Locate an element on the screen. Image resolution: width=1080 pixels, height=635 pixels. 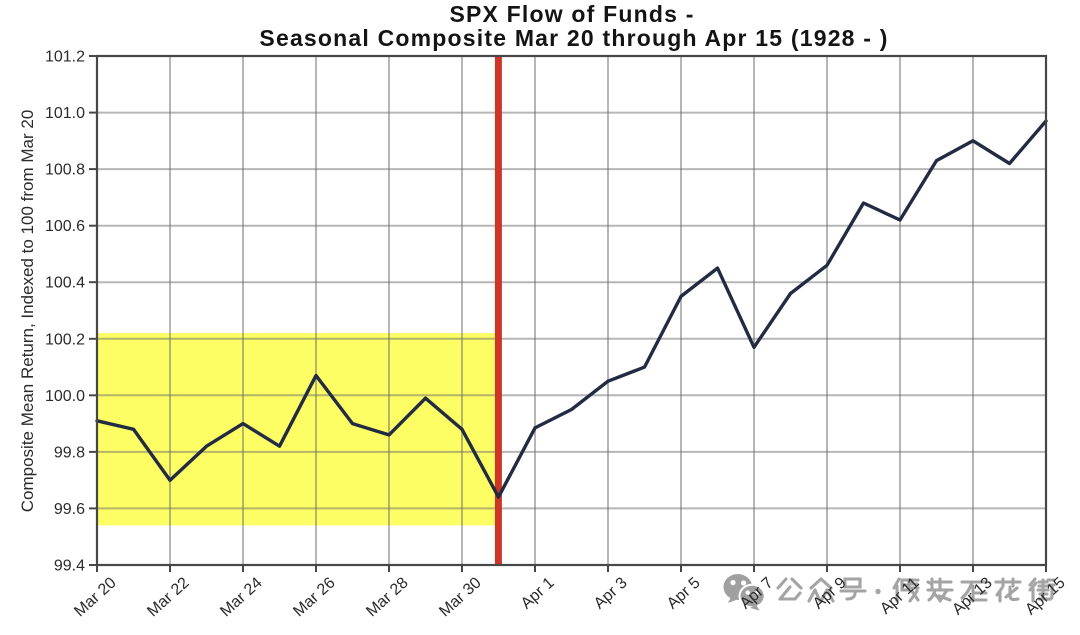
svg-text: 100.6 is located at coordinates (65, 226).